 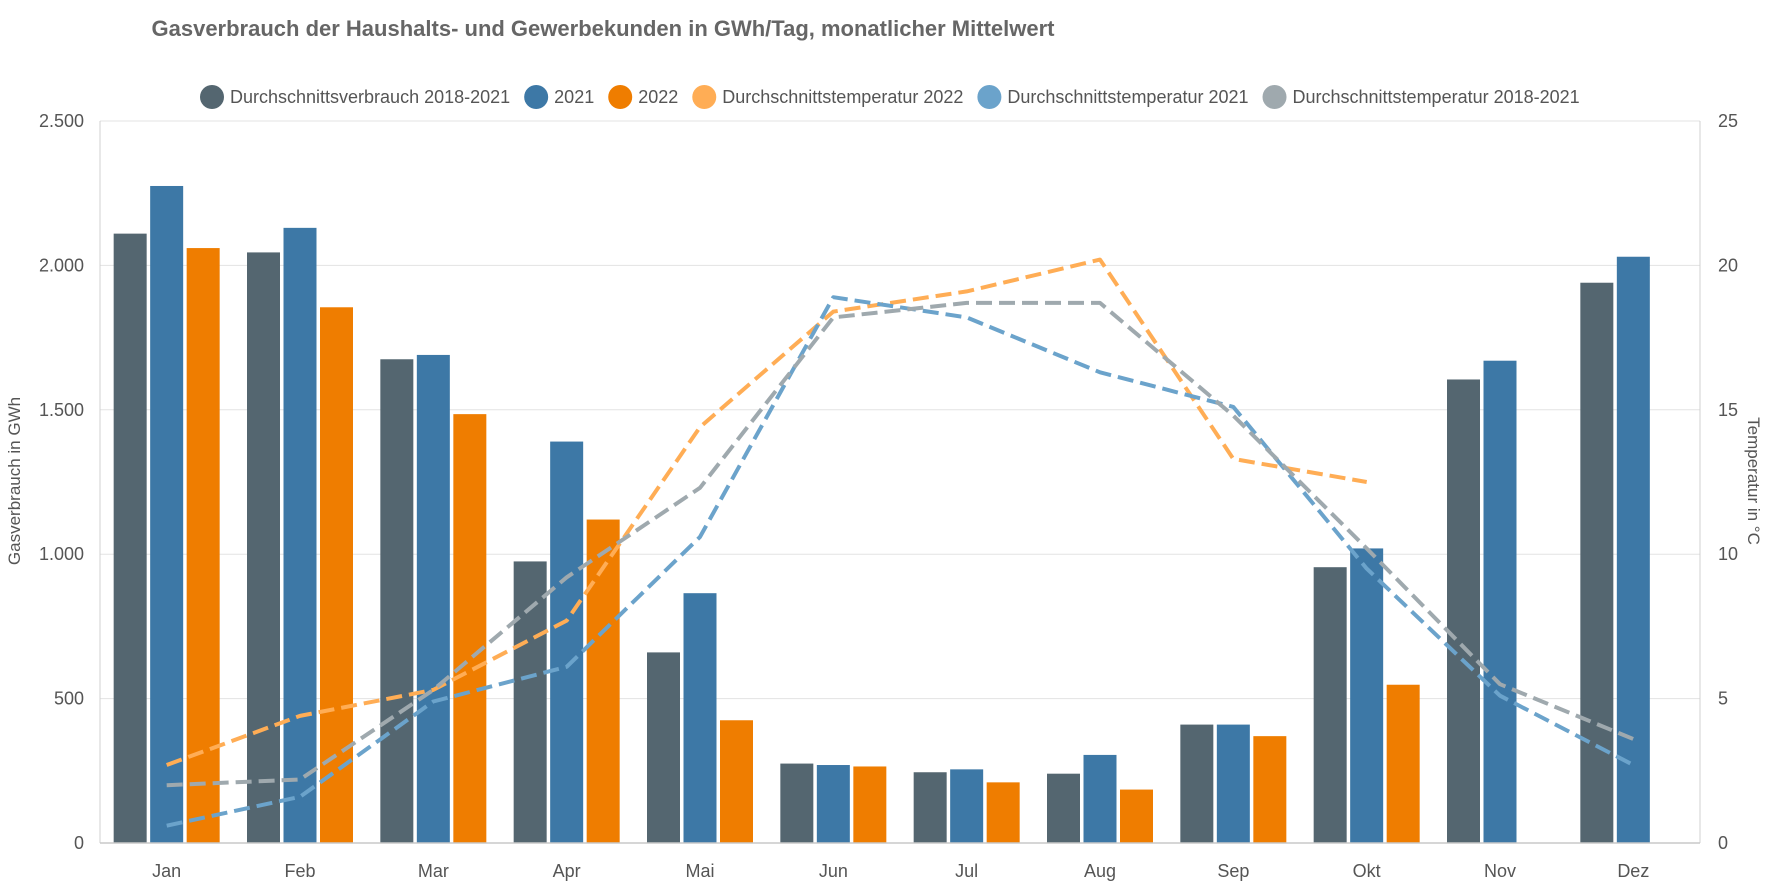 I want to click on legend-item: 2021, so click(x=559, y=97).